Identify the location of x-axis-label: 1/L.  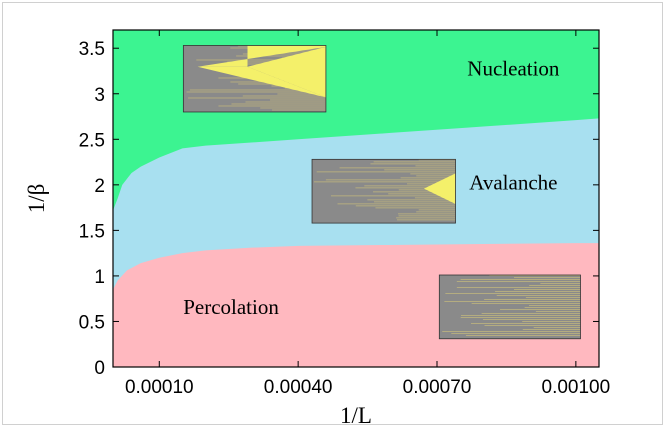
(356, 415).